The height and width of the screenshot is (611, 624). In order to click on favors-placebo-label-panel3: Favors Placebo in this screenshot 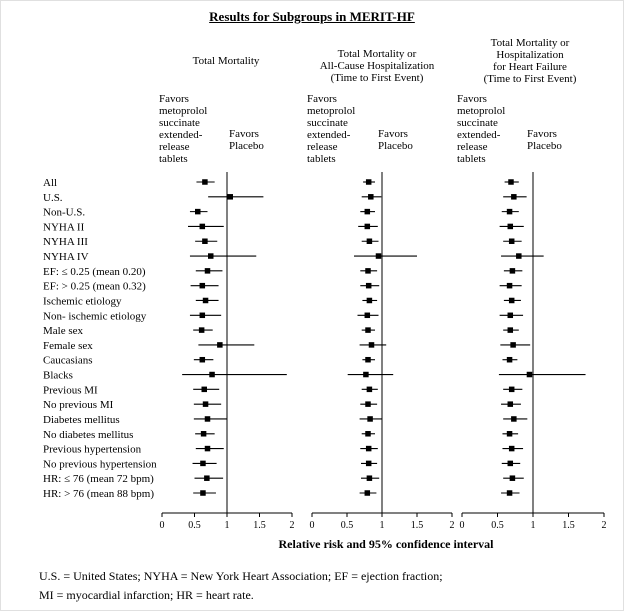, I will do `click(544, 140)`.